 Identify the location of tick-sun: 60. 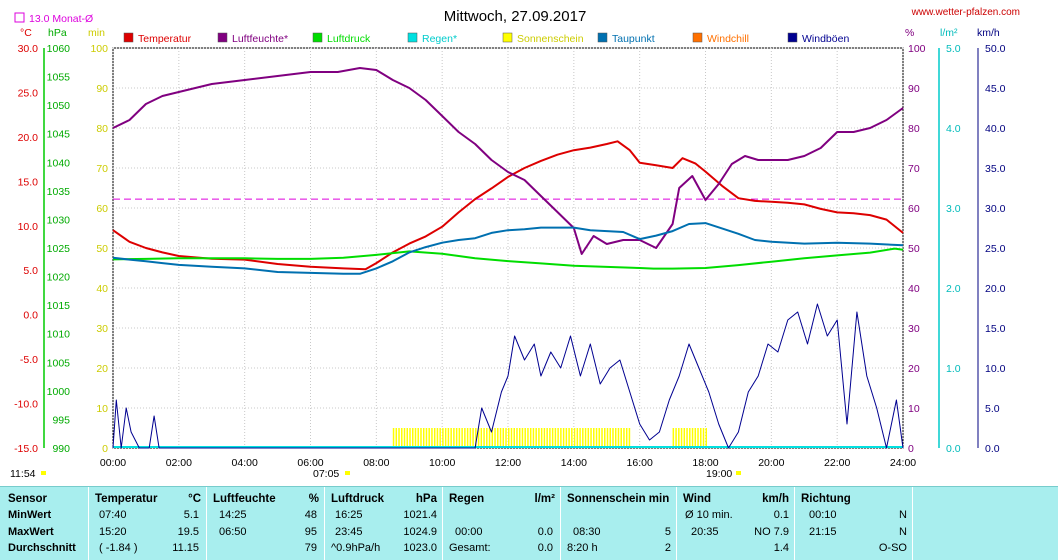
(102, 209).